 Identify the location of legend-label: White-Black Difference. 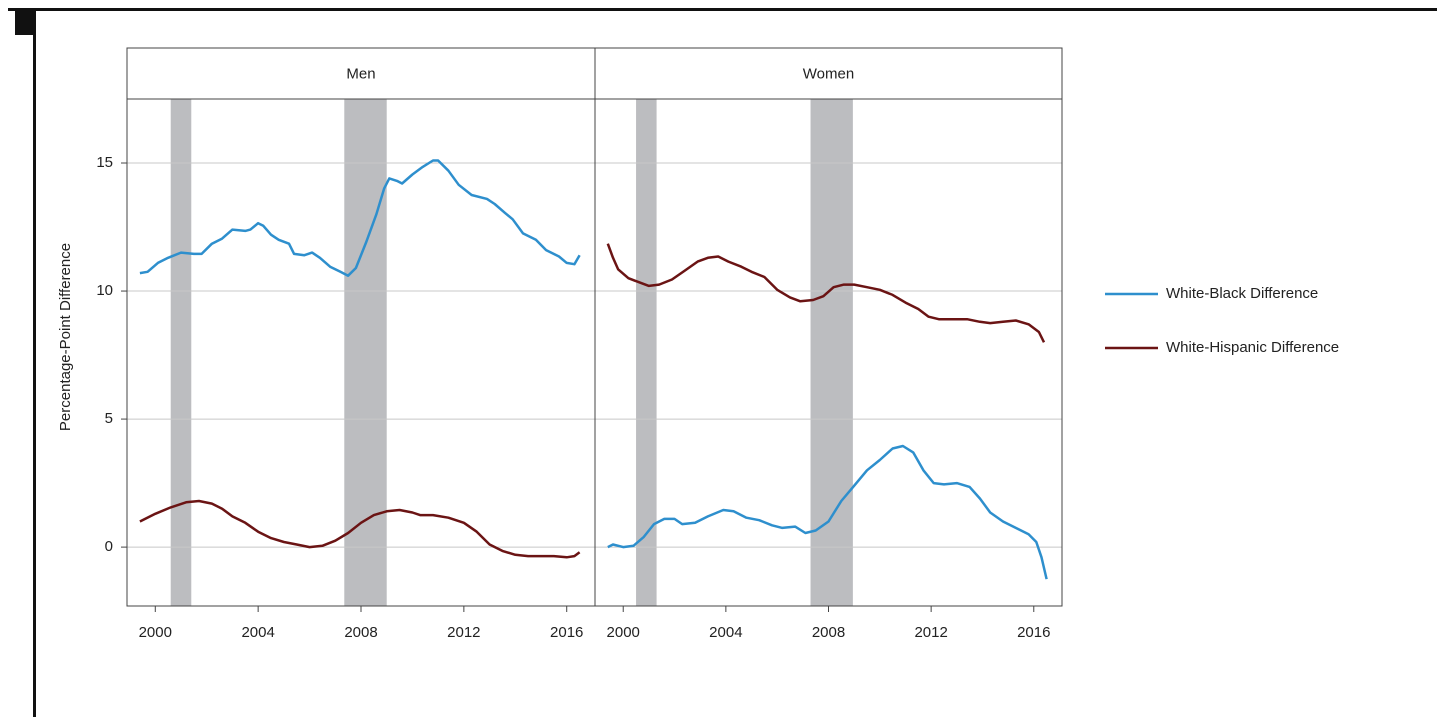
(1242, 293).